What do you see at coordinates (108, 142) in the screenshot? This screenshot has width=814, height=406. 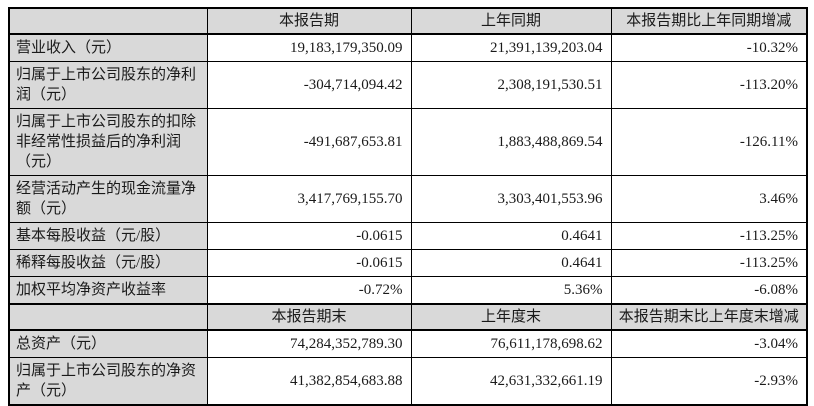 I see `row-label-cell: 归属于上市公司股东的扣除非经常性损益后的净利润（元）` at bounding box center [108, 142].